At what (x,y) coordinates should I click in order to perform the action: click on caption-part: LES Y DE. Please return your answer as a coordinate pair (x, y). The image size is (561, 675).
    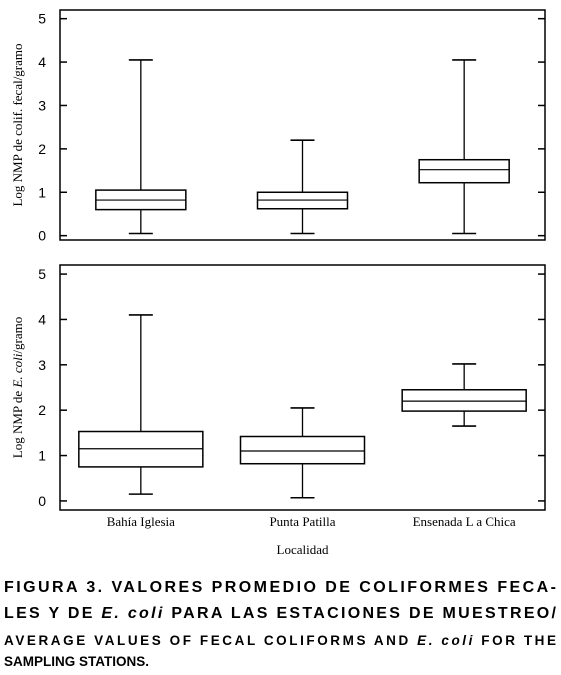
    Looking at the image, I should click on (51, 613).